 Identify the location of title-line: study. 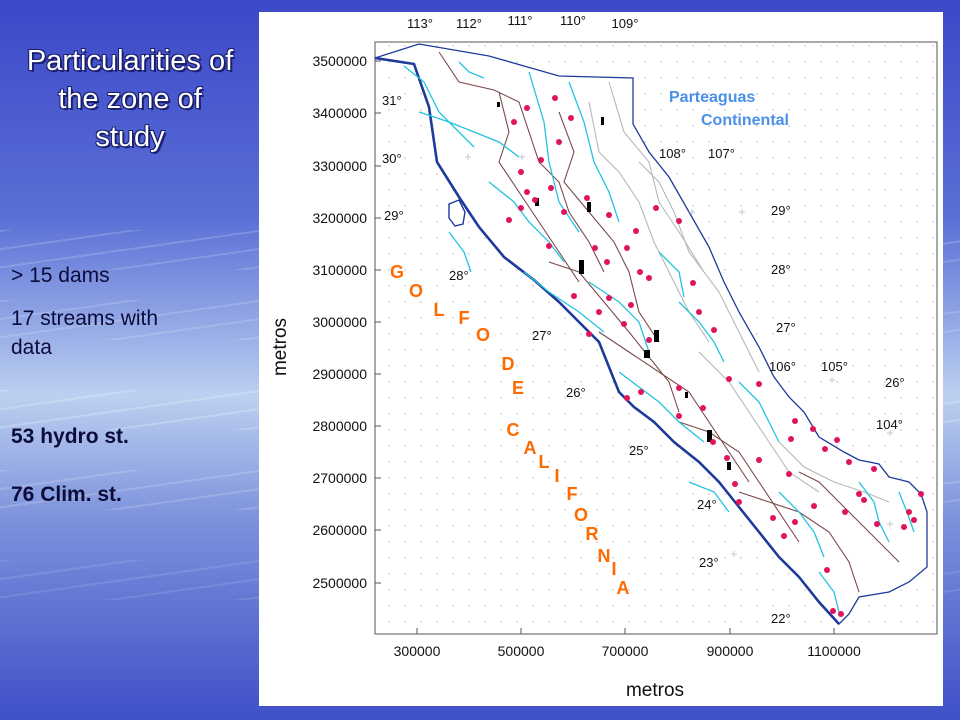
(130, 137).